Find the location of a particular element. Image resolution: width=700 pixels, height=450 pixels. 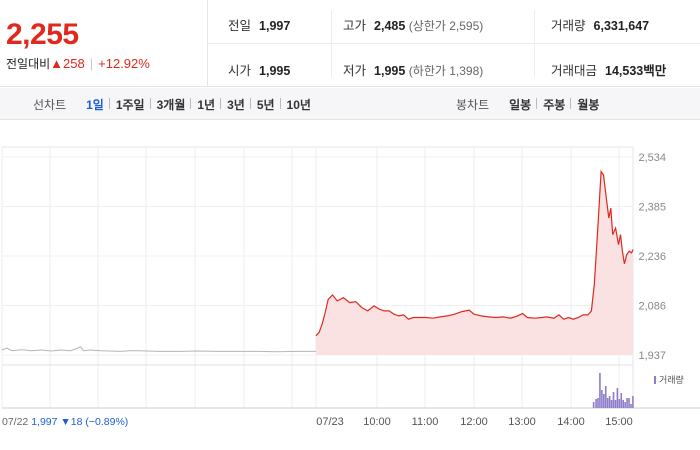

high-label: 고가 is located at coordinates (355, 26).